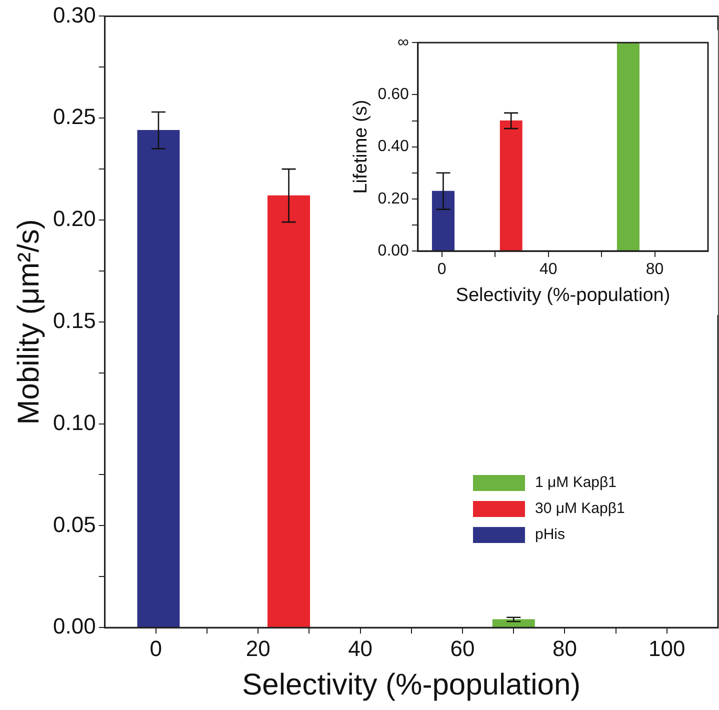 Image resolution: width=719 pixels, height=710 pixels. What do you see at coordinates (403, 43) in the screenshot?
I see `y-tick-label: ∞` at bounding box center [403, 43].